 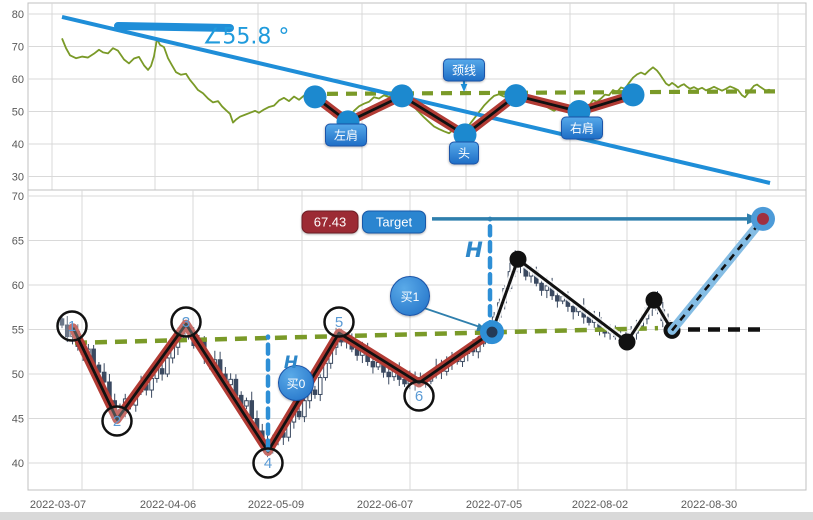 I want to click on buy1-marker: 买1, so click(x=410, y=296).